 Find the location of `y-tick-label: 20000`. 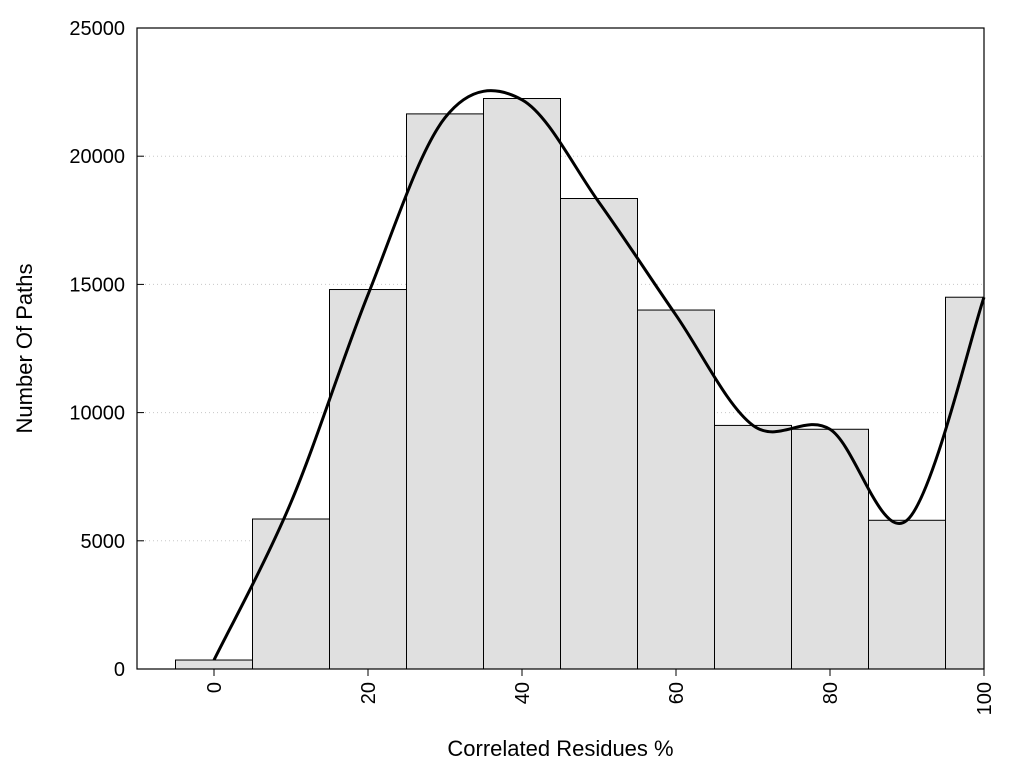

y-tick-label: 20000 is located at coordinates (97, 157).